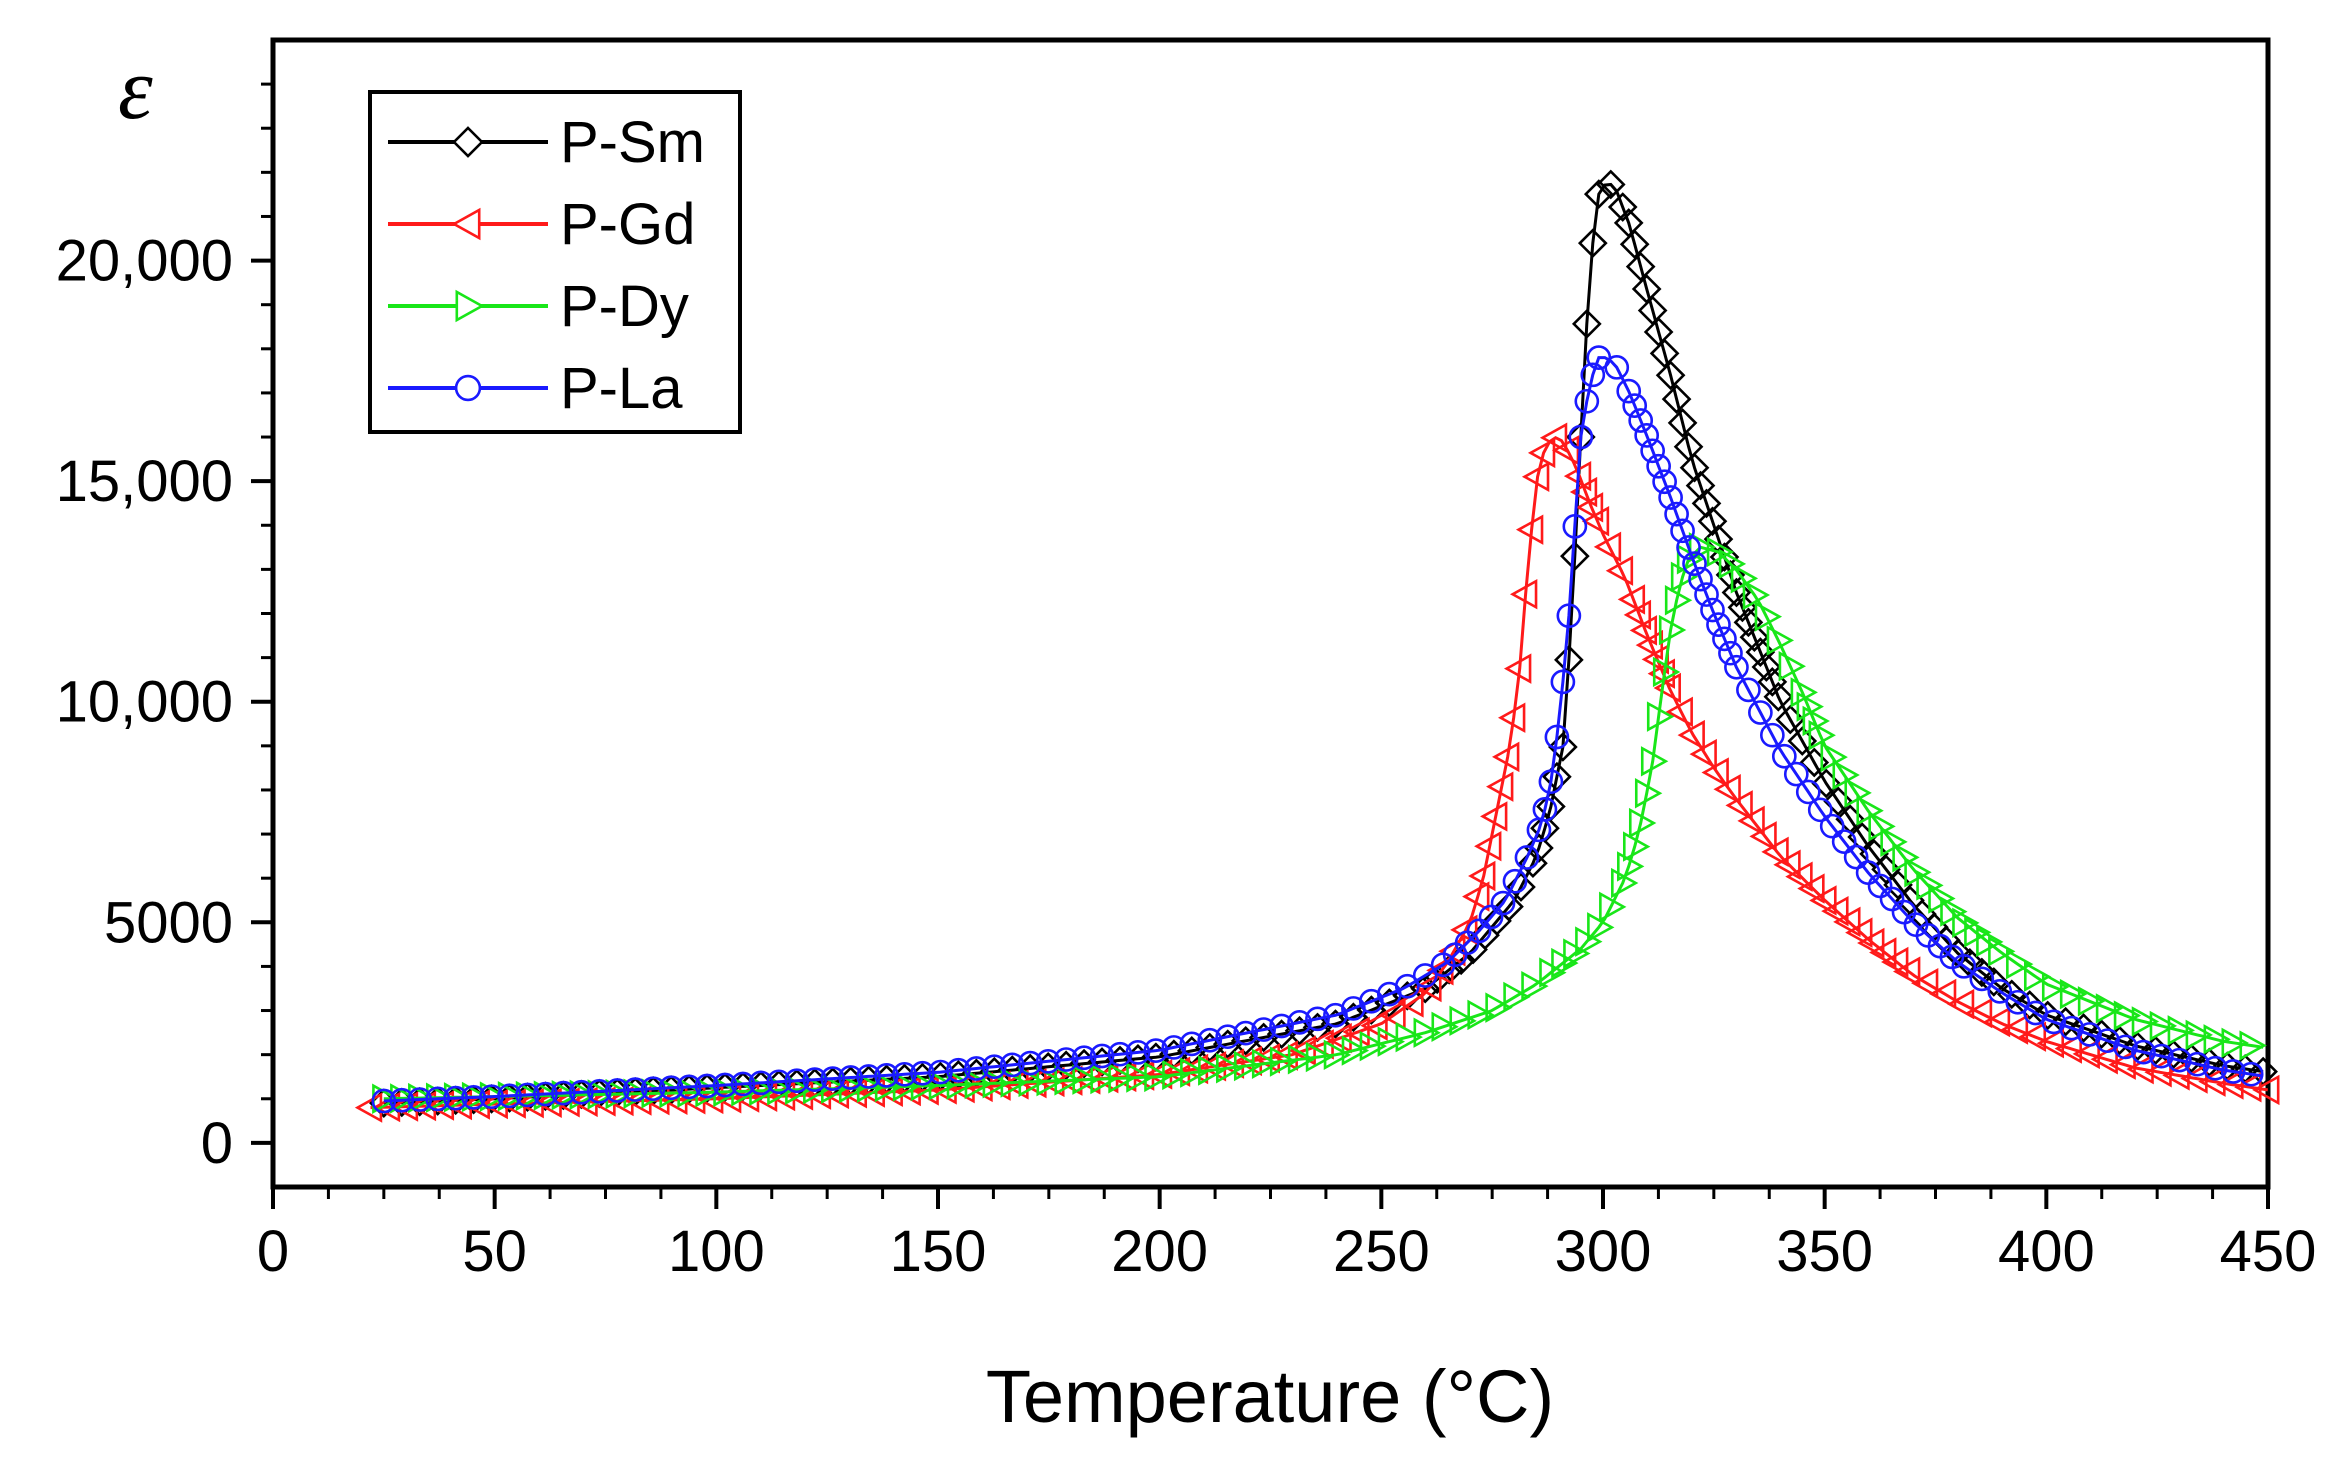  Describe the element at coordinates (1270, 1396) in the screenshot. I see `x-axis-title: Temperature (°C)` at that location.